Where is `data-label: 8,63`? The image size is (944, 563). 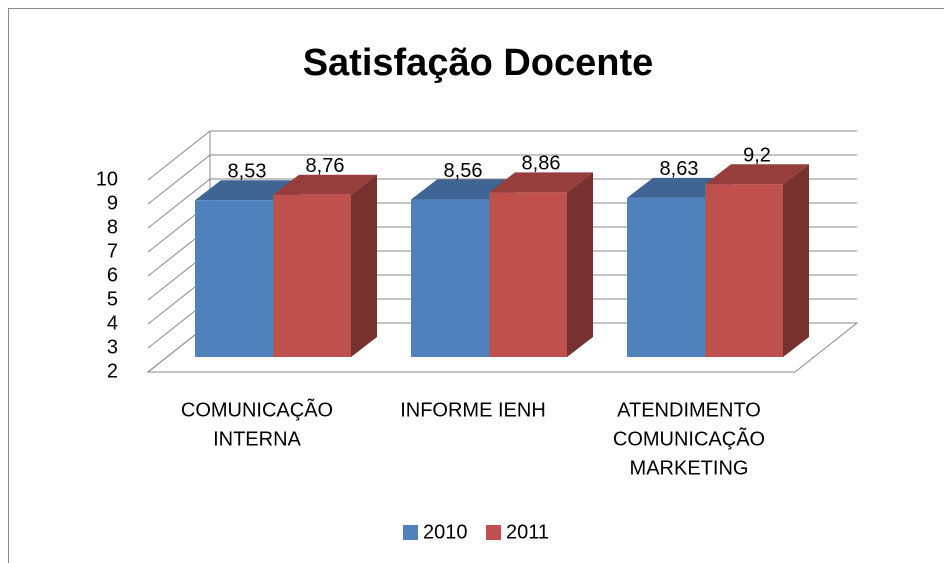 data-label: 8,63 is located at coordinates (679, 169).